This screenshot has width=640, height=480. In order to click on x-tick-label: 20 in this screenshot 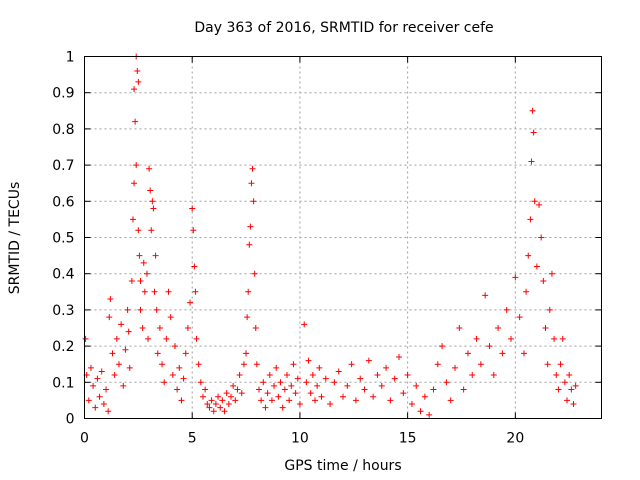, I will do `click(515, 439)`.